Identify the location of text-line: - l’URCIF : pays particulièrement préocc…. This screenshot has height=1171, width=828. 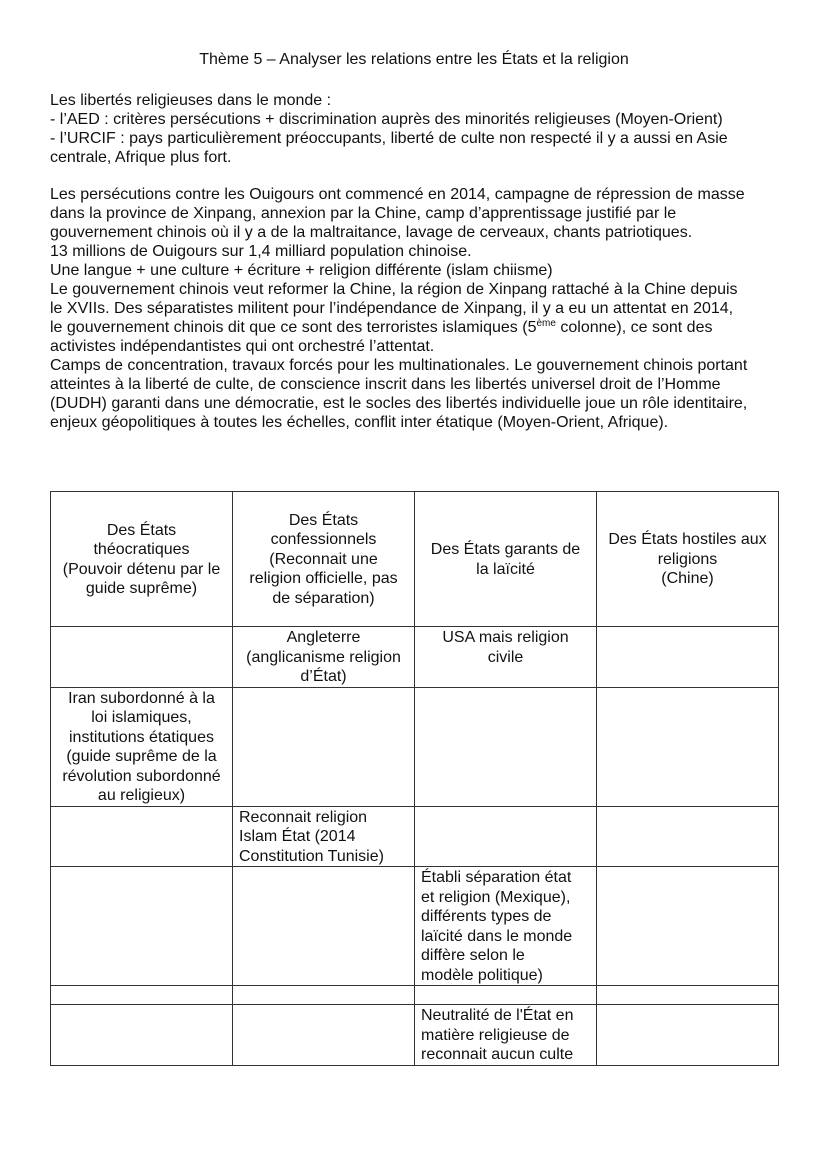
(389, 138).